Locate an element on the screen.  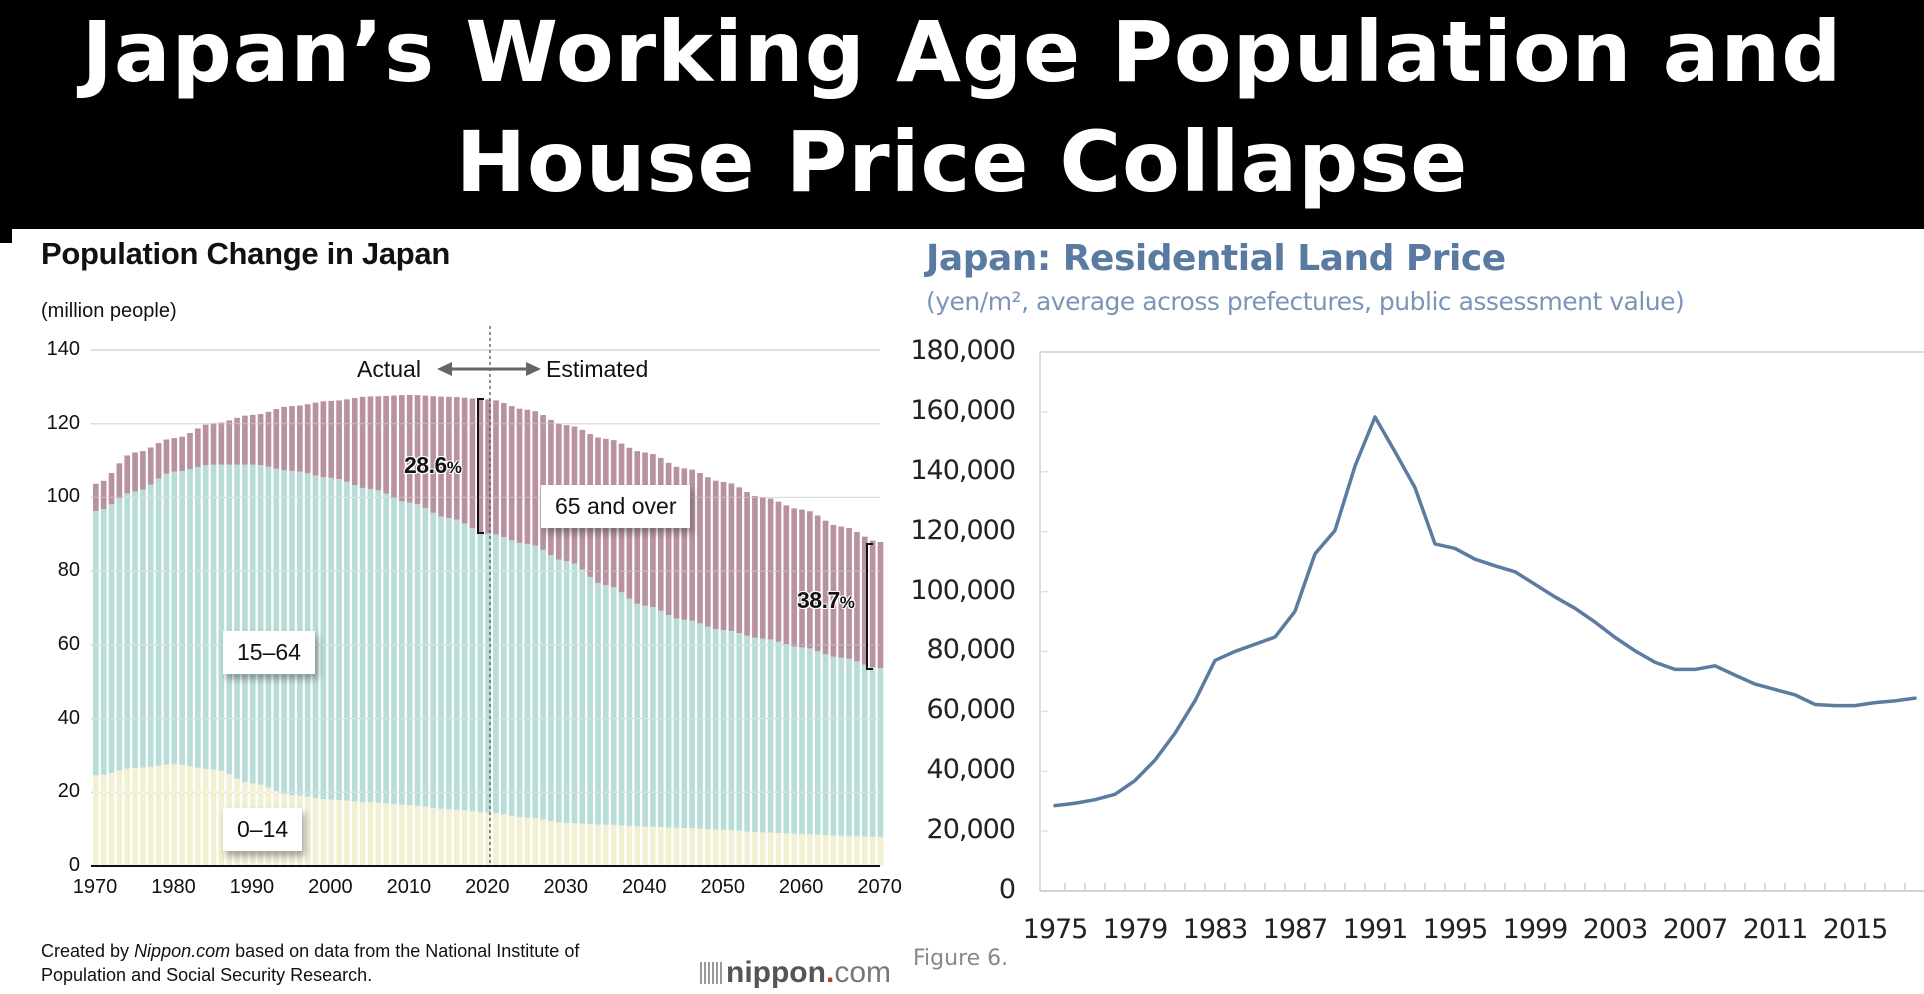
y-tick-label: 20,000 is located at coordinates (971, 830).